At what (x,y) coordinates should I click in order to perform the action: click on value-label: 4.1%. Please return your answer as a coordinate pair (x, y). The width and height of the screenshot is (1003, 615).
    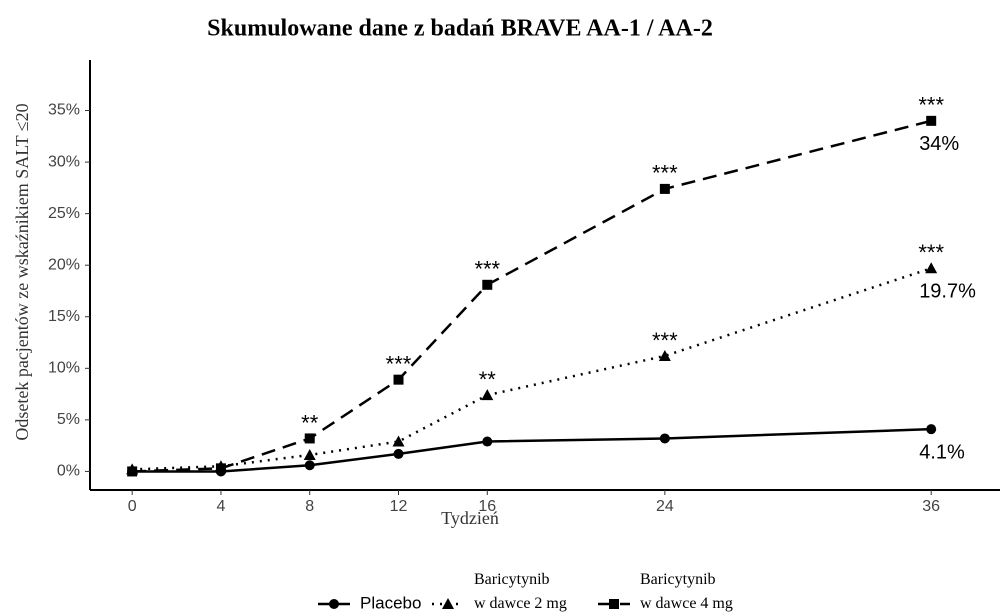
    Looking at the image, I should click on (942, 452).